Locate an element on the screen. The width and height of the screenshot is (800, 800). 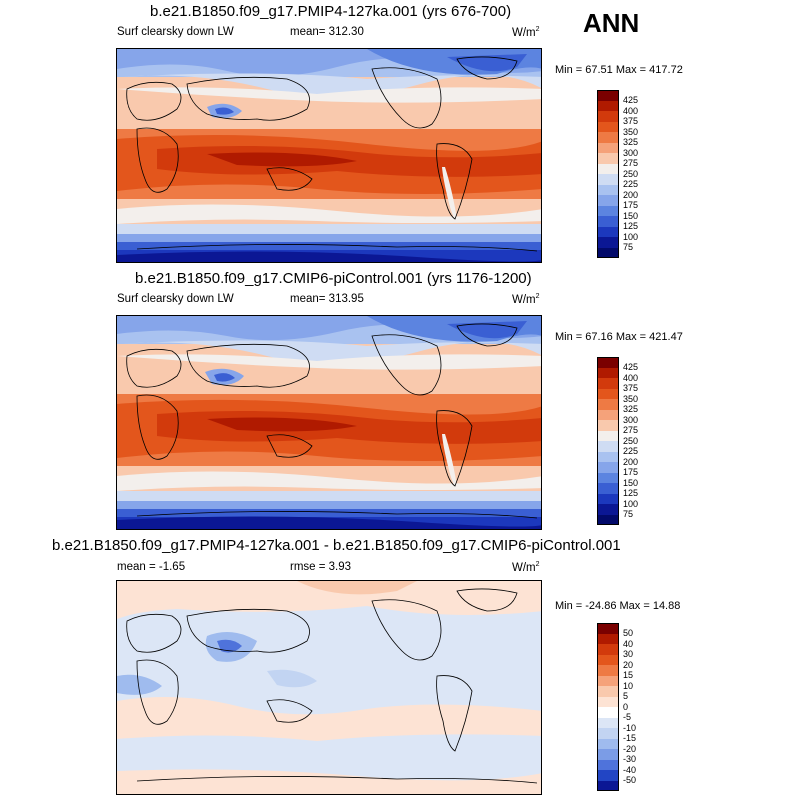
panel2-map-svg is located at coordinates (329, 422).